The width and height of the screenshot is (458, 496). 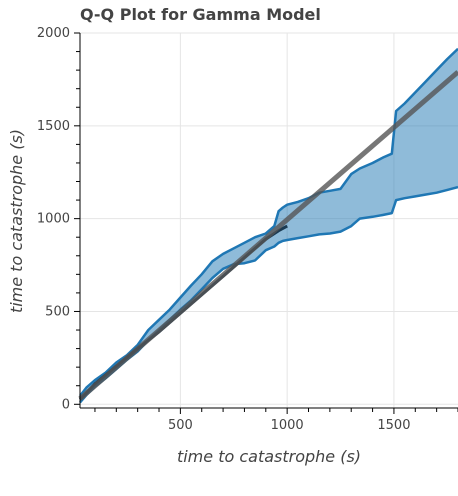 I want to click on y-axis-label: time to catastrophe (s), so click(x=16, y=221).